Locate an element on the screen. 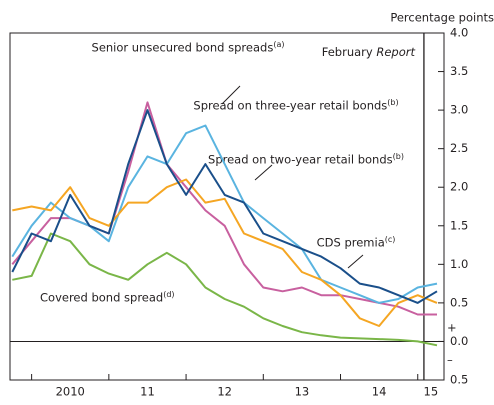  x-tick-label: 15 is located at coordinates (431, 392).